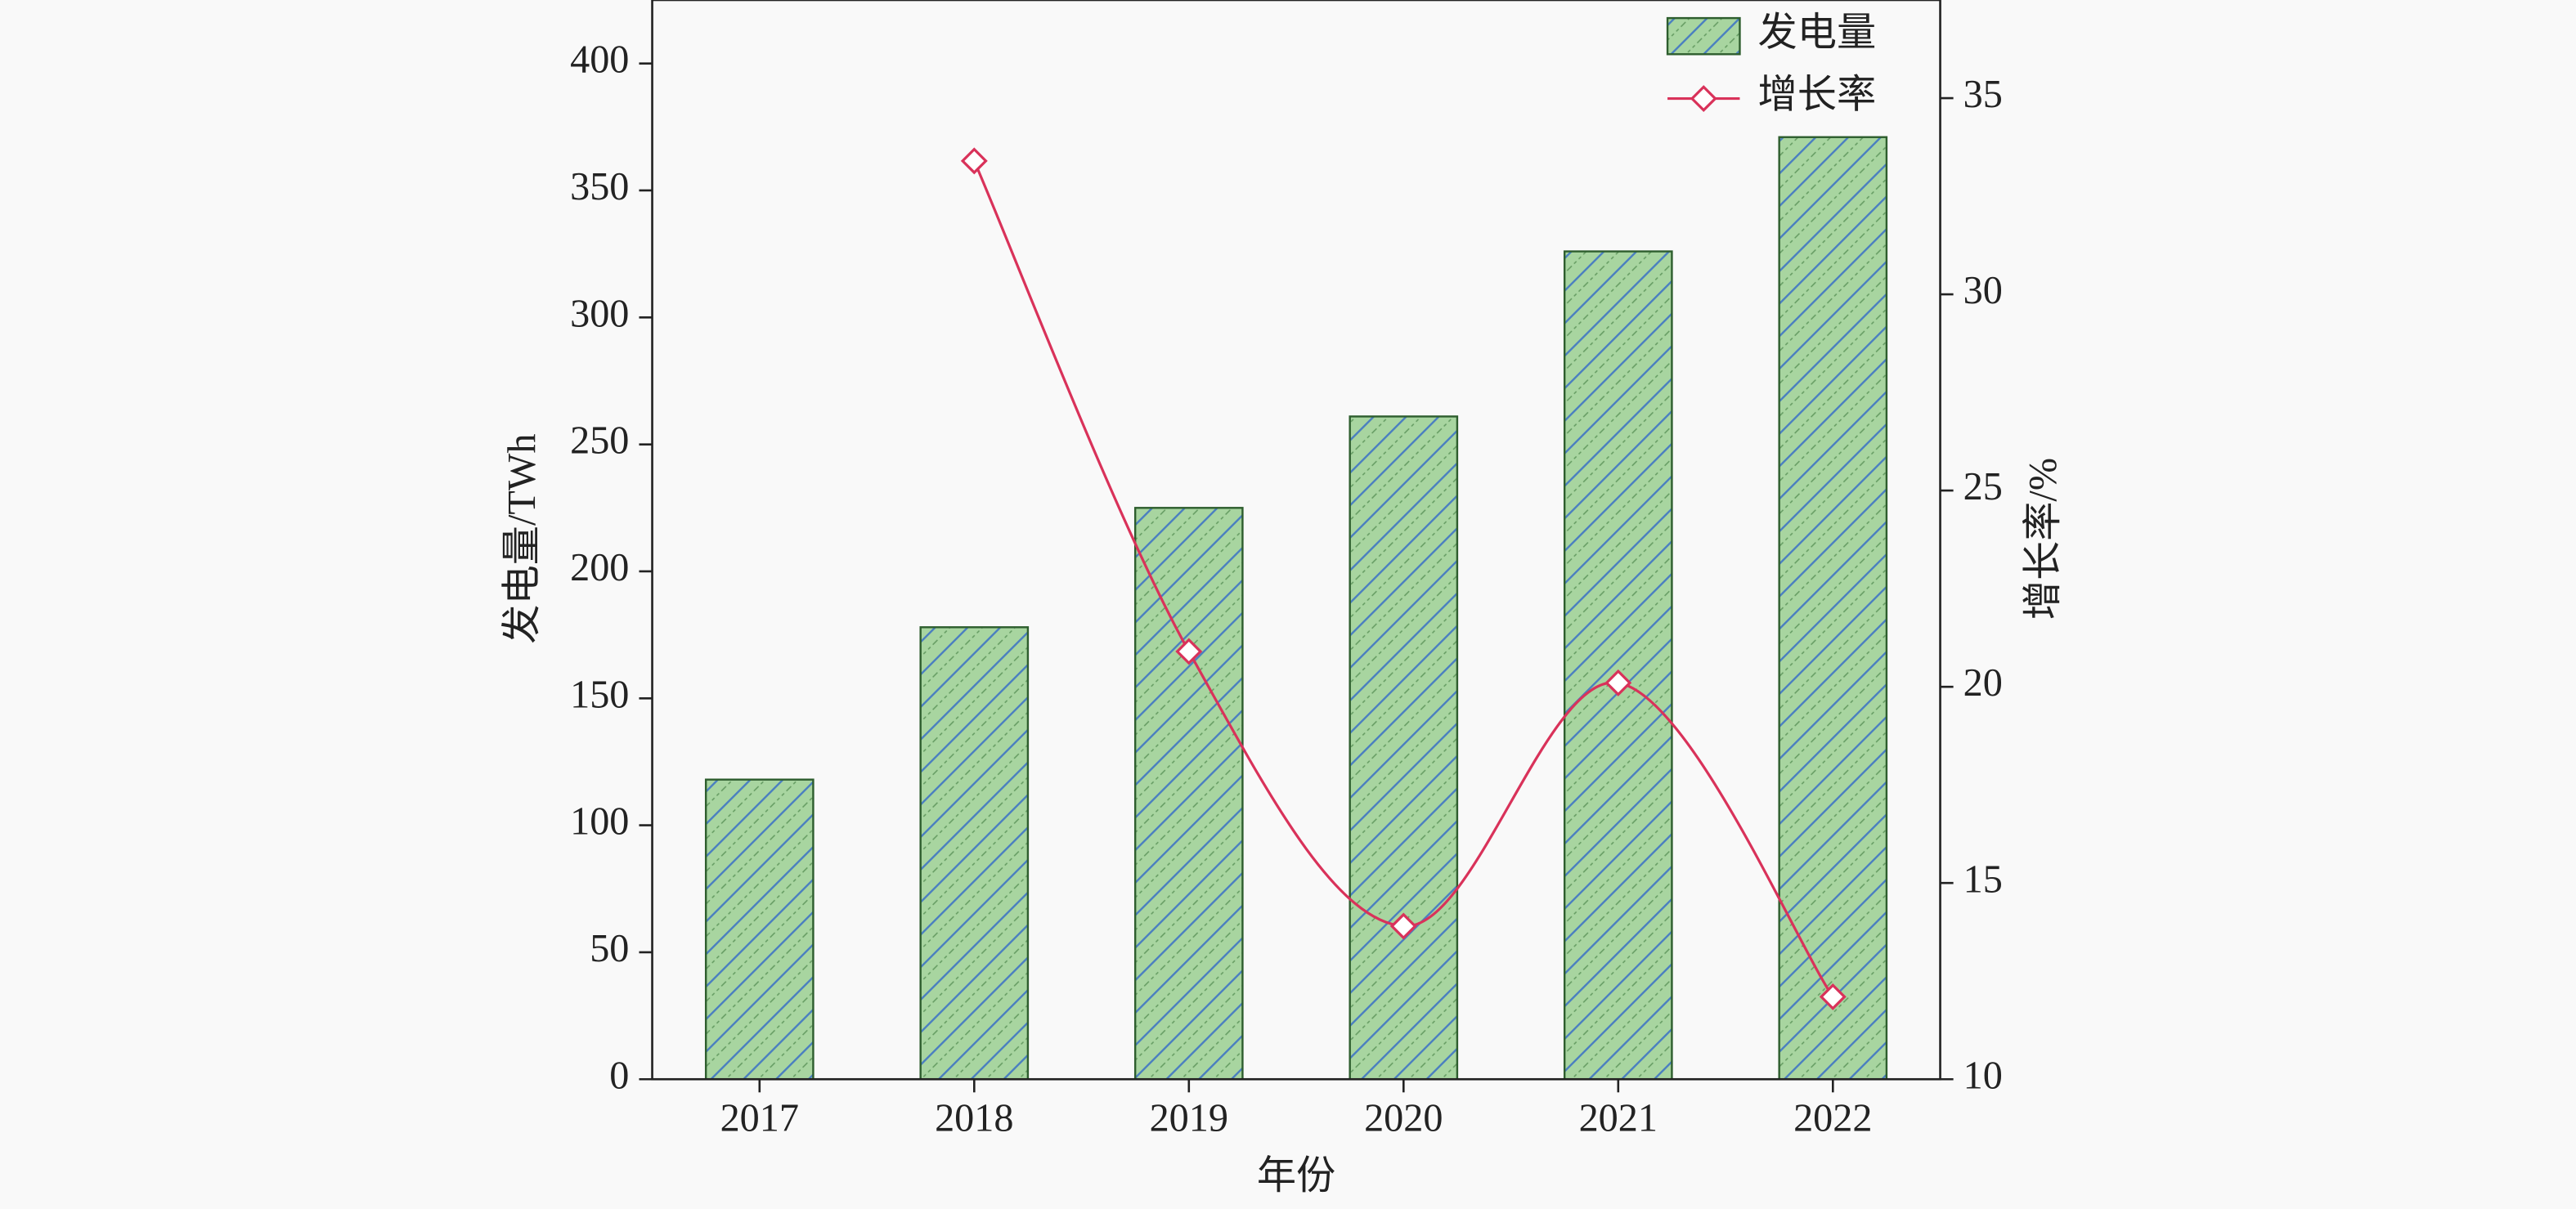 The height and width of the screenshot is (1209, 2576). What do you see at coordinates (1619, 1118) in the screenshot?
I see `x-tick-label: 2021` at bounding box center [1619, 1118].